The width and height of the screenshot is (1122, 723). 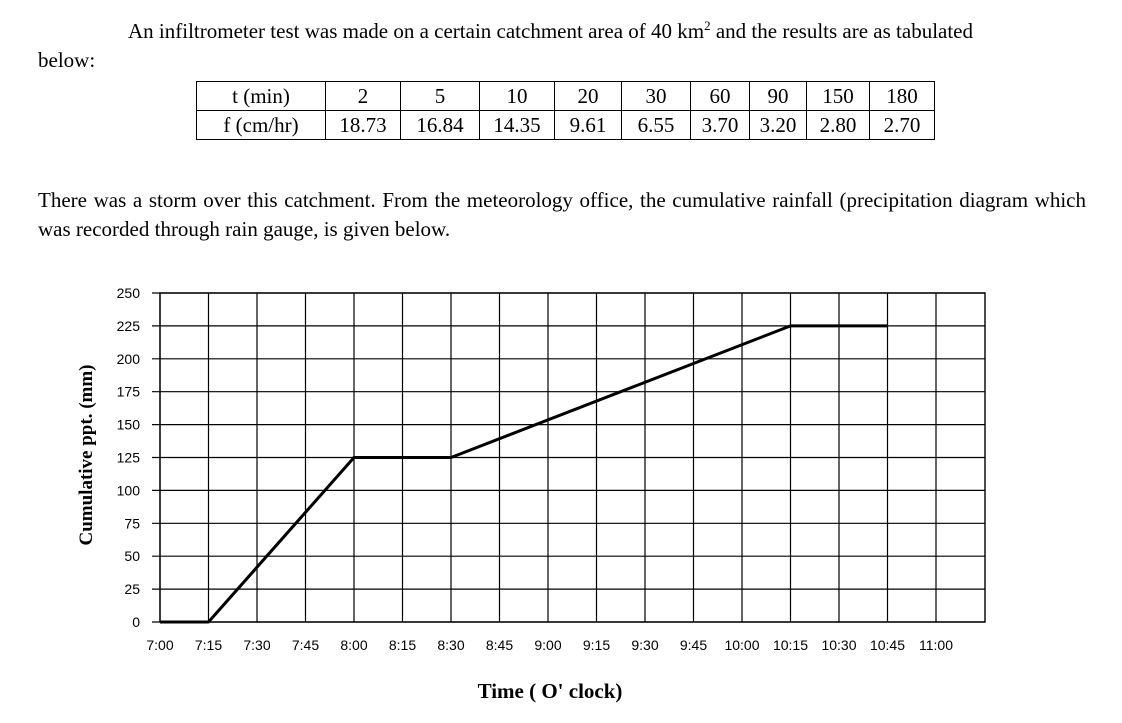 I want to click on y-tick-labels: 0 25 50 75 100 125 150 175 200 225 250, so click(x=129, y=457).